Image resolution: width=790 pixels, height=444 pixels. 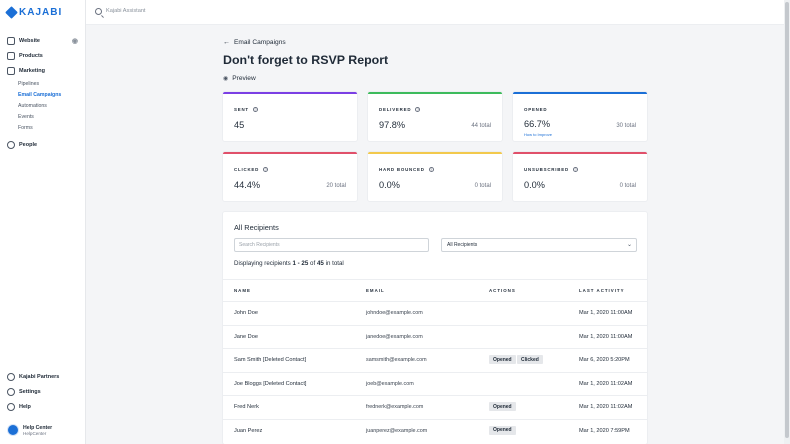 I want to click on sidebar-item-products: Products, so click(x=43, y=55).